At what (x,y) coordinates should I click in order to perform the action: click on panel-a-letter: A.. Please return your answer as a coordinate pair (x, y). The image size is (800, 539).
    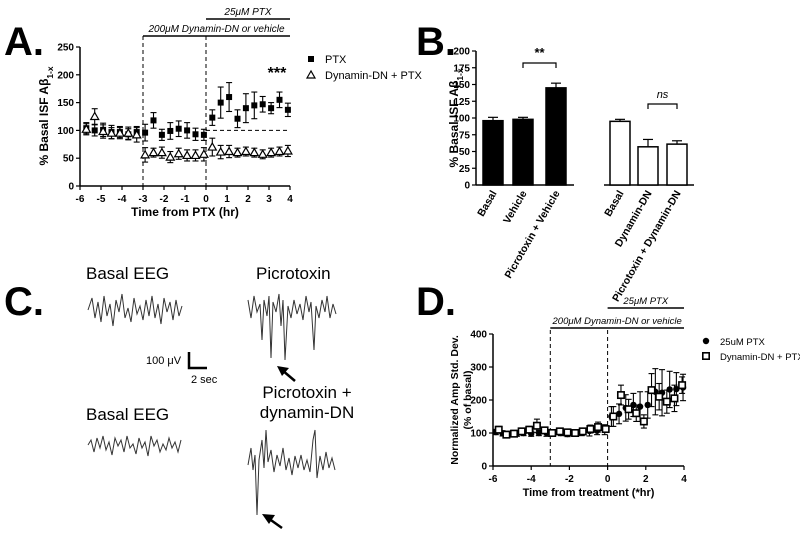
    Looking at the image, I should click on (24, 42).